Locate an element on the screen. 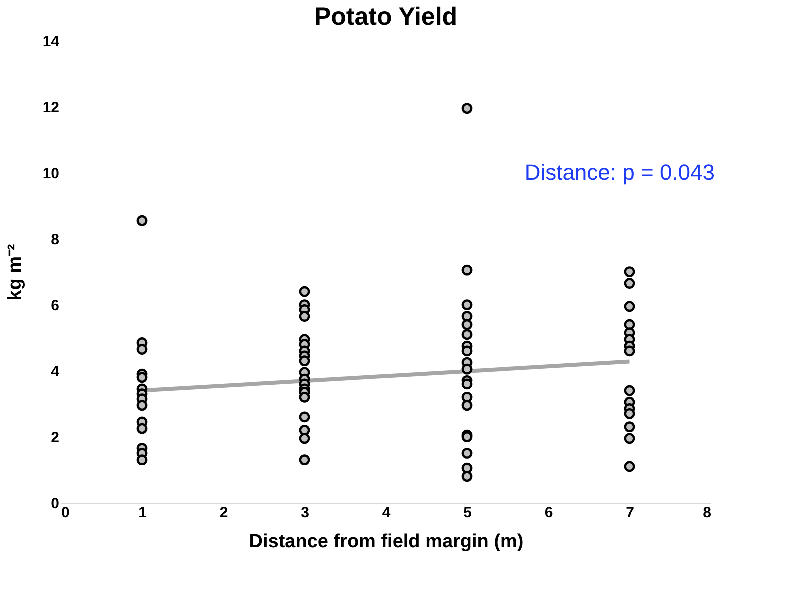 The image size is (791, 606). x-axis-title: Distance from field margin (m) is located at coordinates (386, 542).